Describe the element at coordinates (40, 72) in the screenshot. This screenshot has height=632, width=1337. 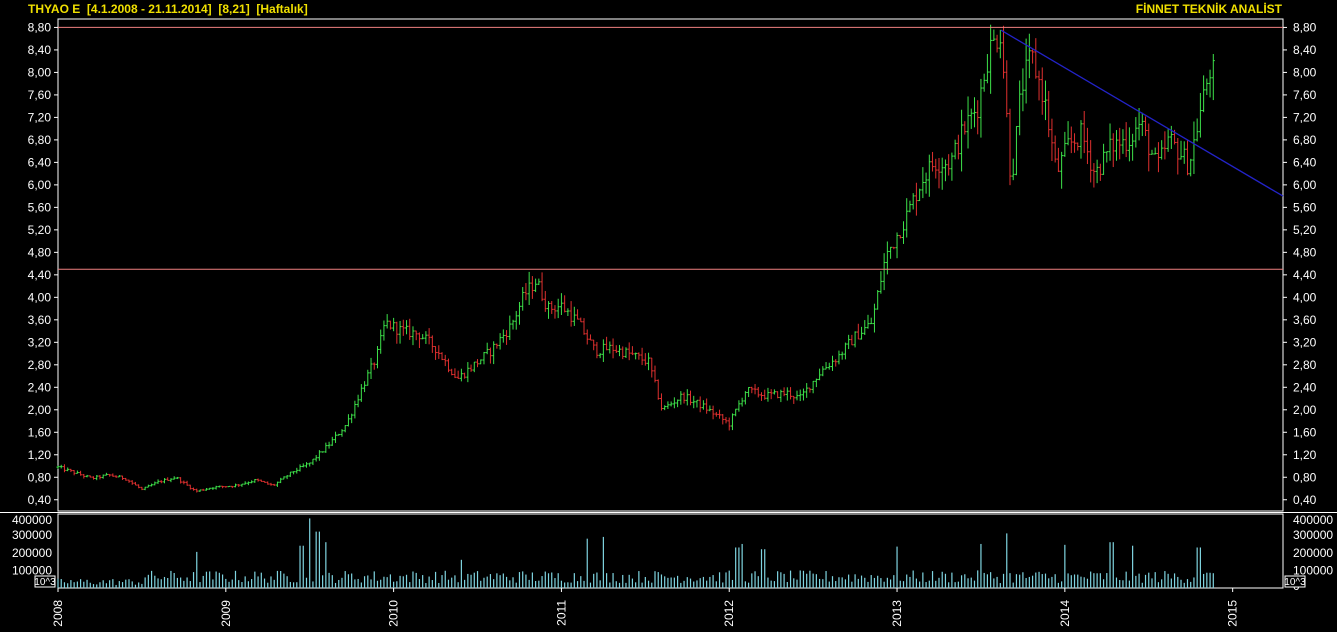
I see `price-tick-label-left: 8,00` at that location.